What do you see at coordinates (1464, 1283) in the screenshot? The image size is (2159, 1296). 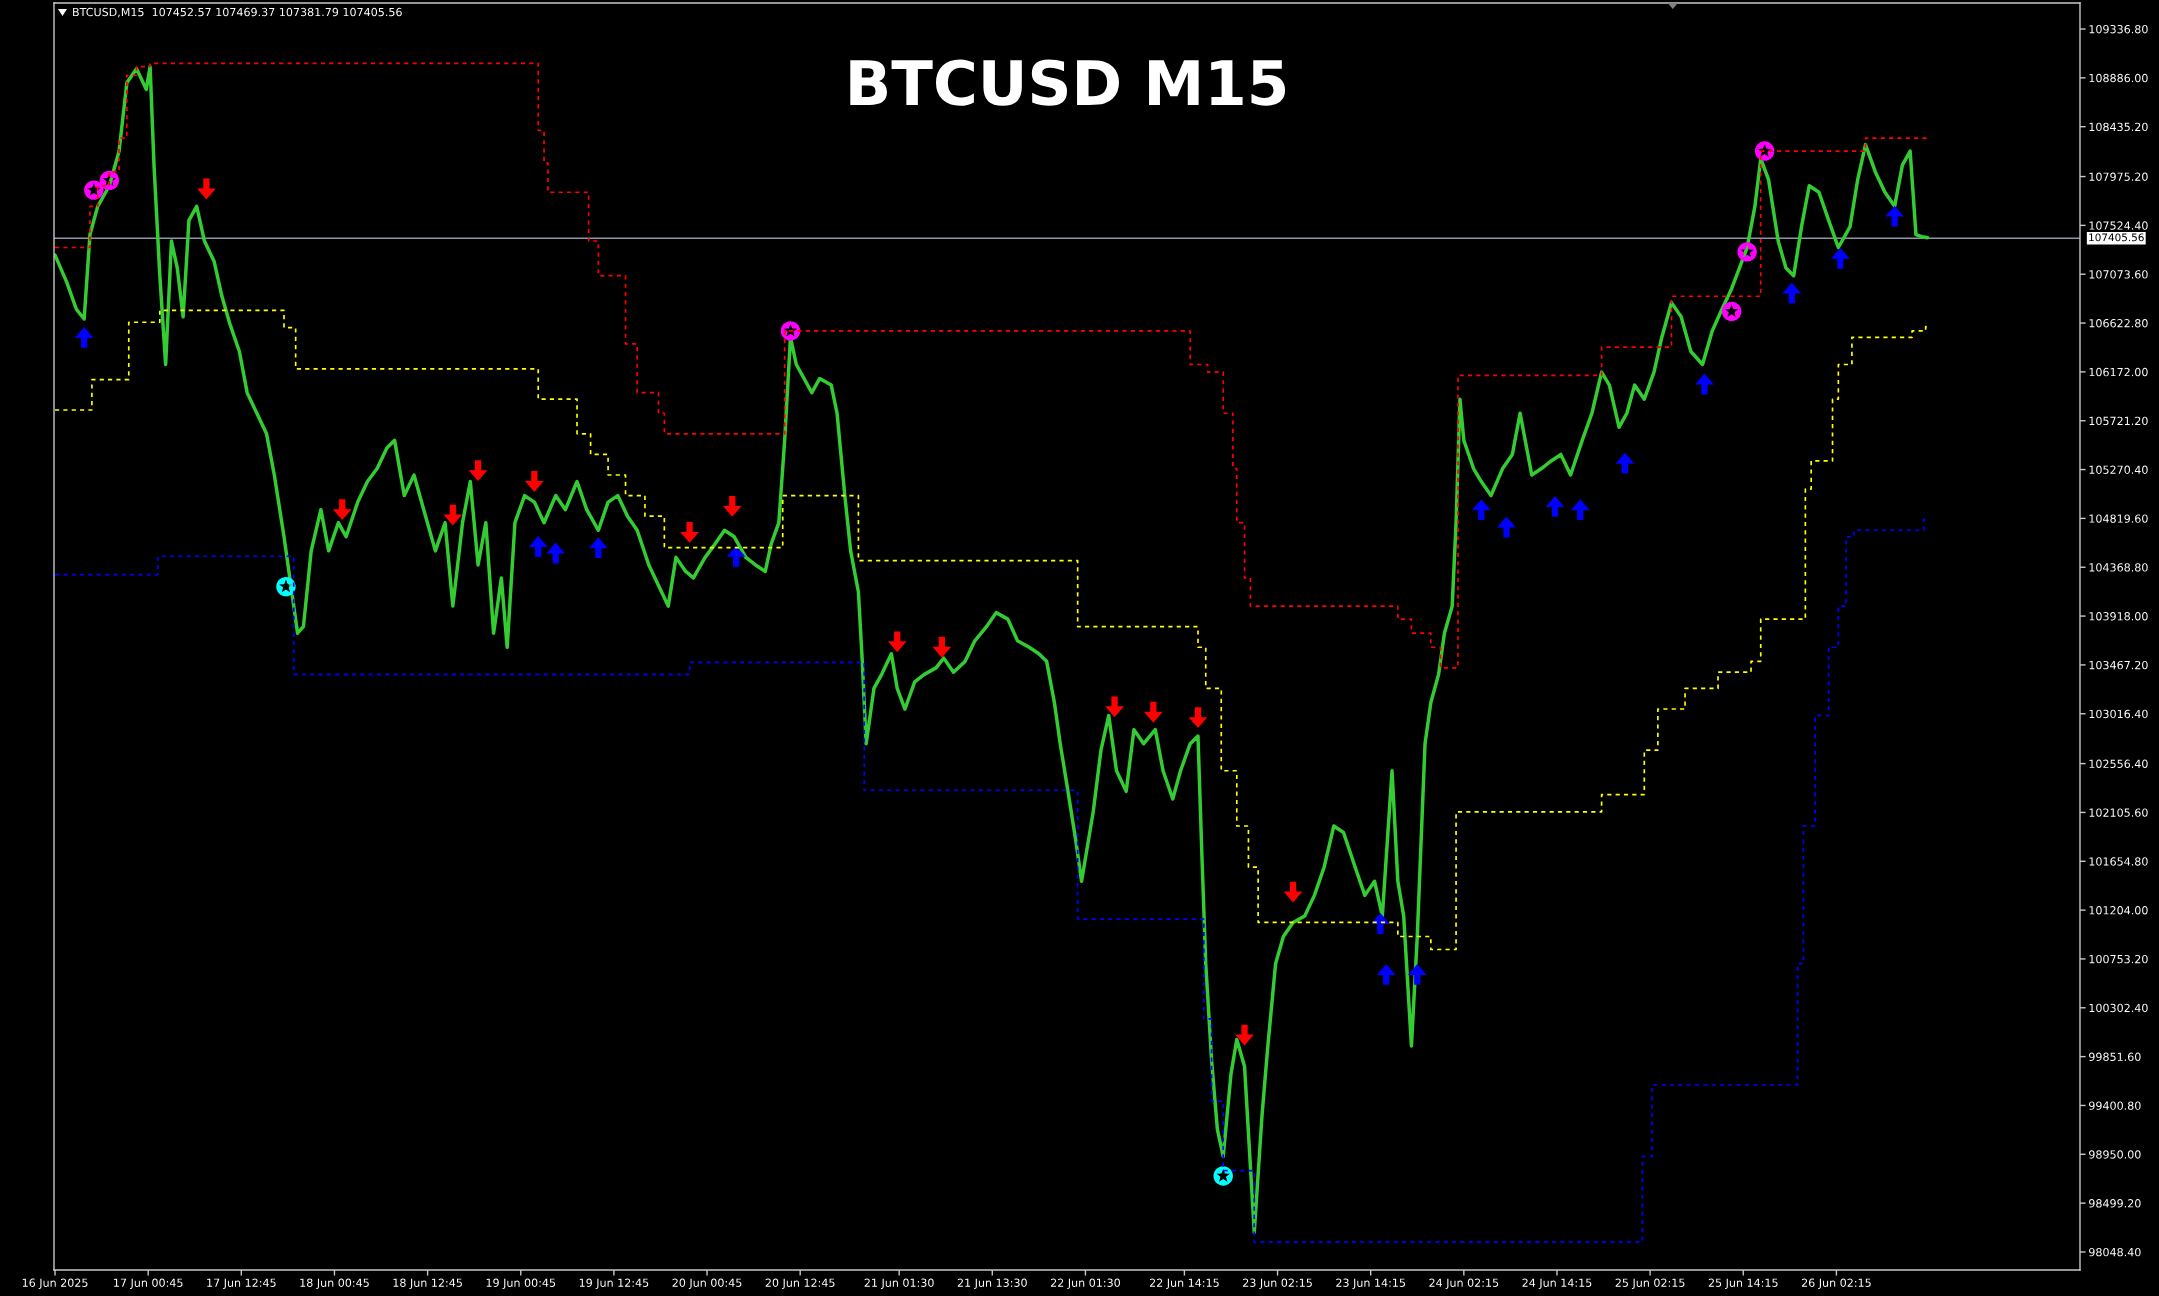 I see `x-tick-label: 24 Jun 02:15` at bounding box center [1464, 1283].